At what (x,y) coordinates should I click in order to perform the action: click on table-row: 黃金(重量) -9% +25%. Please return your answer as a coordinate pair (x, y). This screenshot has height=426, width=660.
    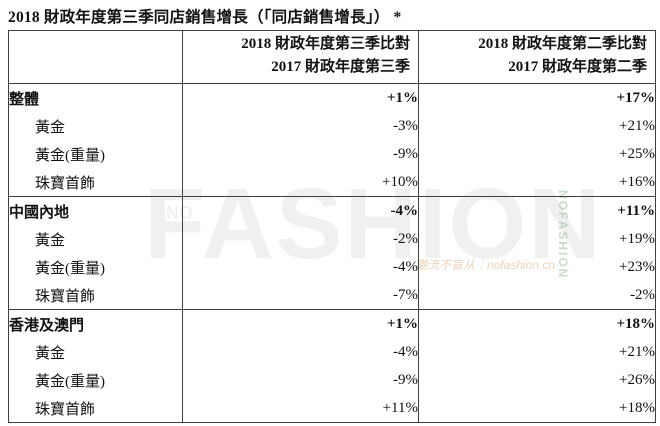
    Looking at the image, I should click on (332, 154).